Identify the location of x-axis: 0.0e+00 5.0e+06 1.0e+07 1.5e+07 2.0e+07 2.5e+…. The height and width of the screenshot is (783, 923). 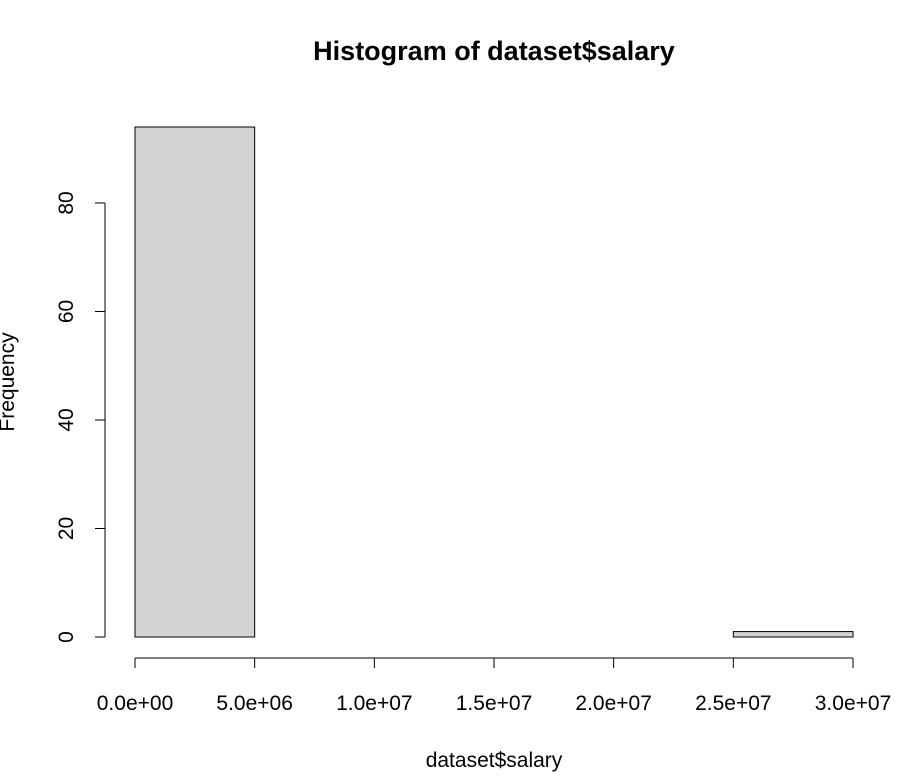
(494, 686).